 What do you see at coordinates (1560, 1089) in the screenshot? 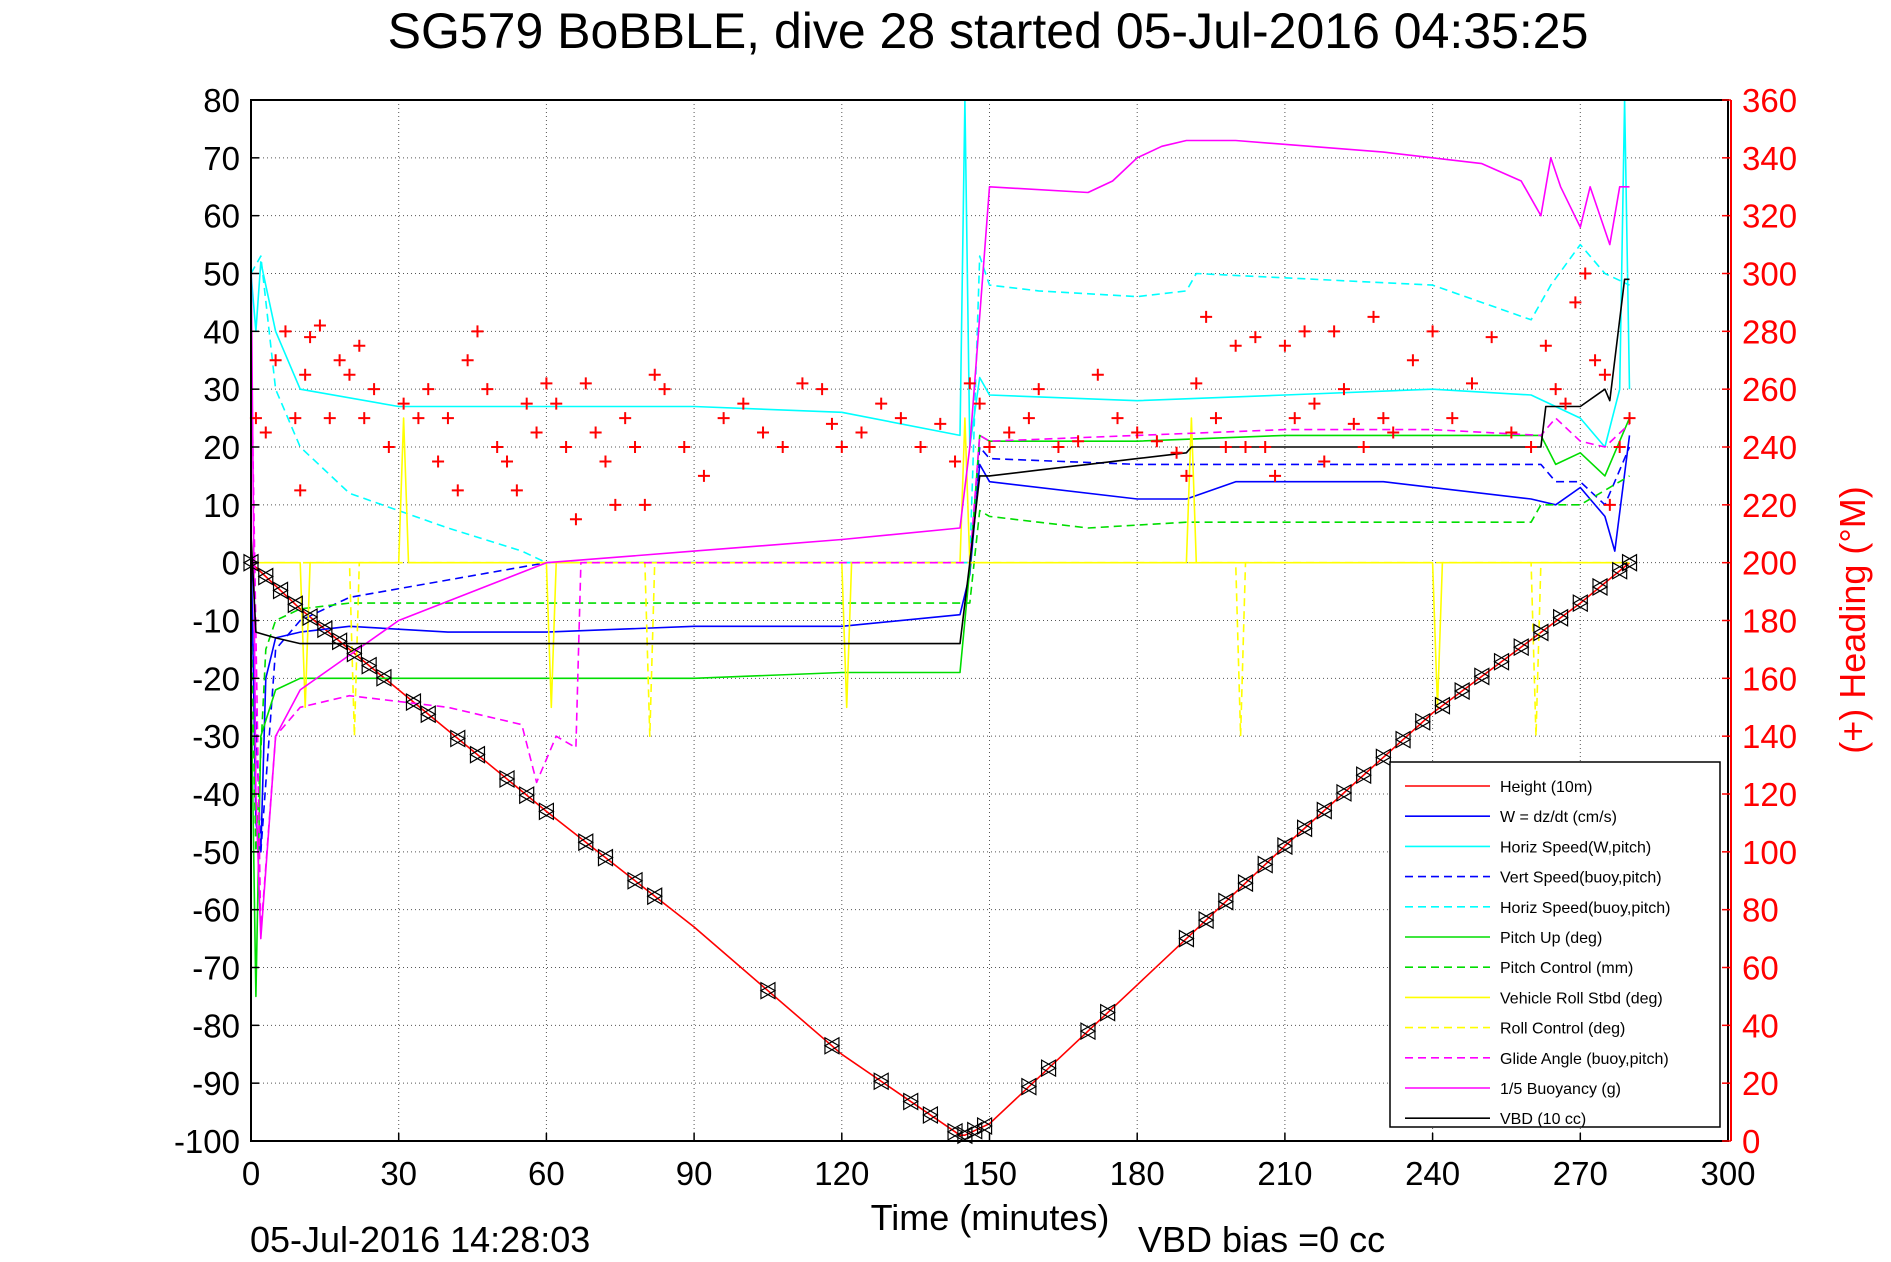
I see `legend-label: 1/5 Buoyancy (g)` at bounding box center [1560, 1089].